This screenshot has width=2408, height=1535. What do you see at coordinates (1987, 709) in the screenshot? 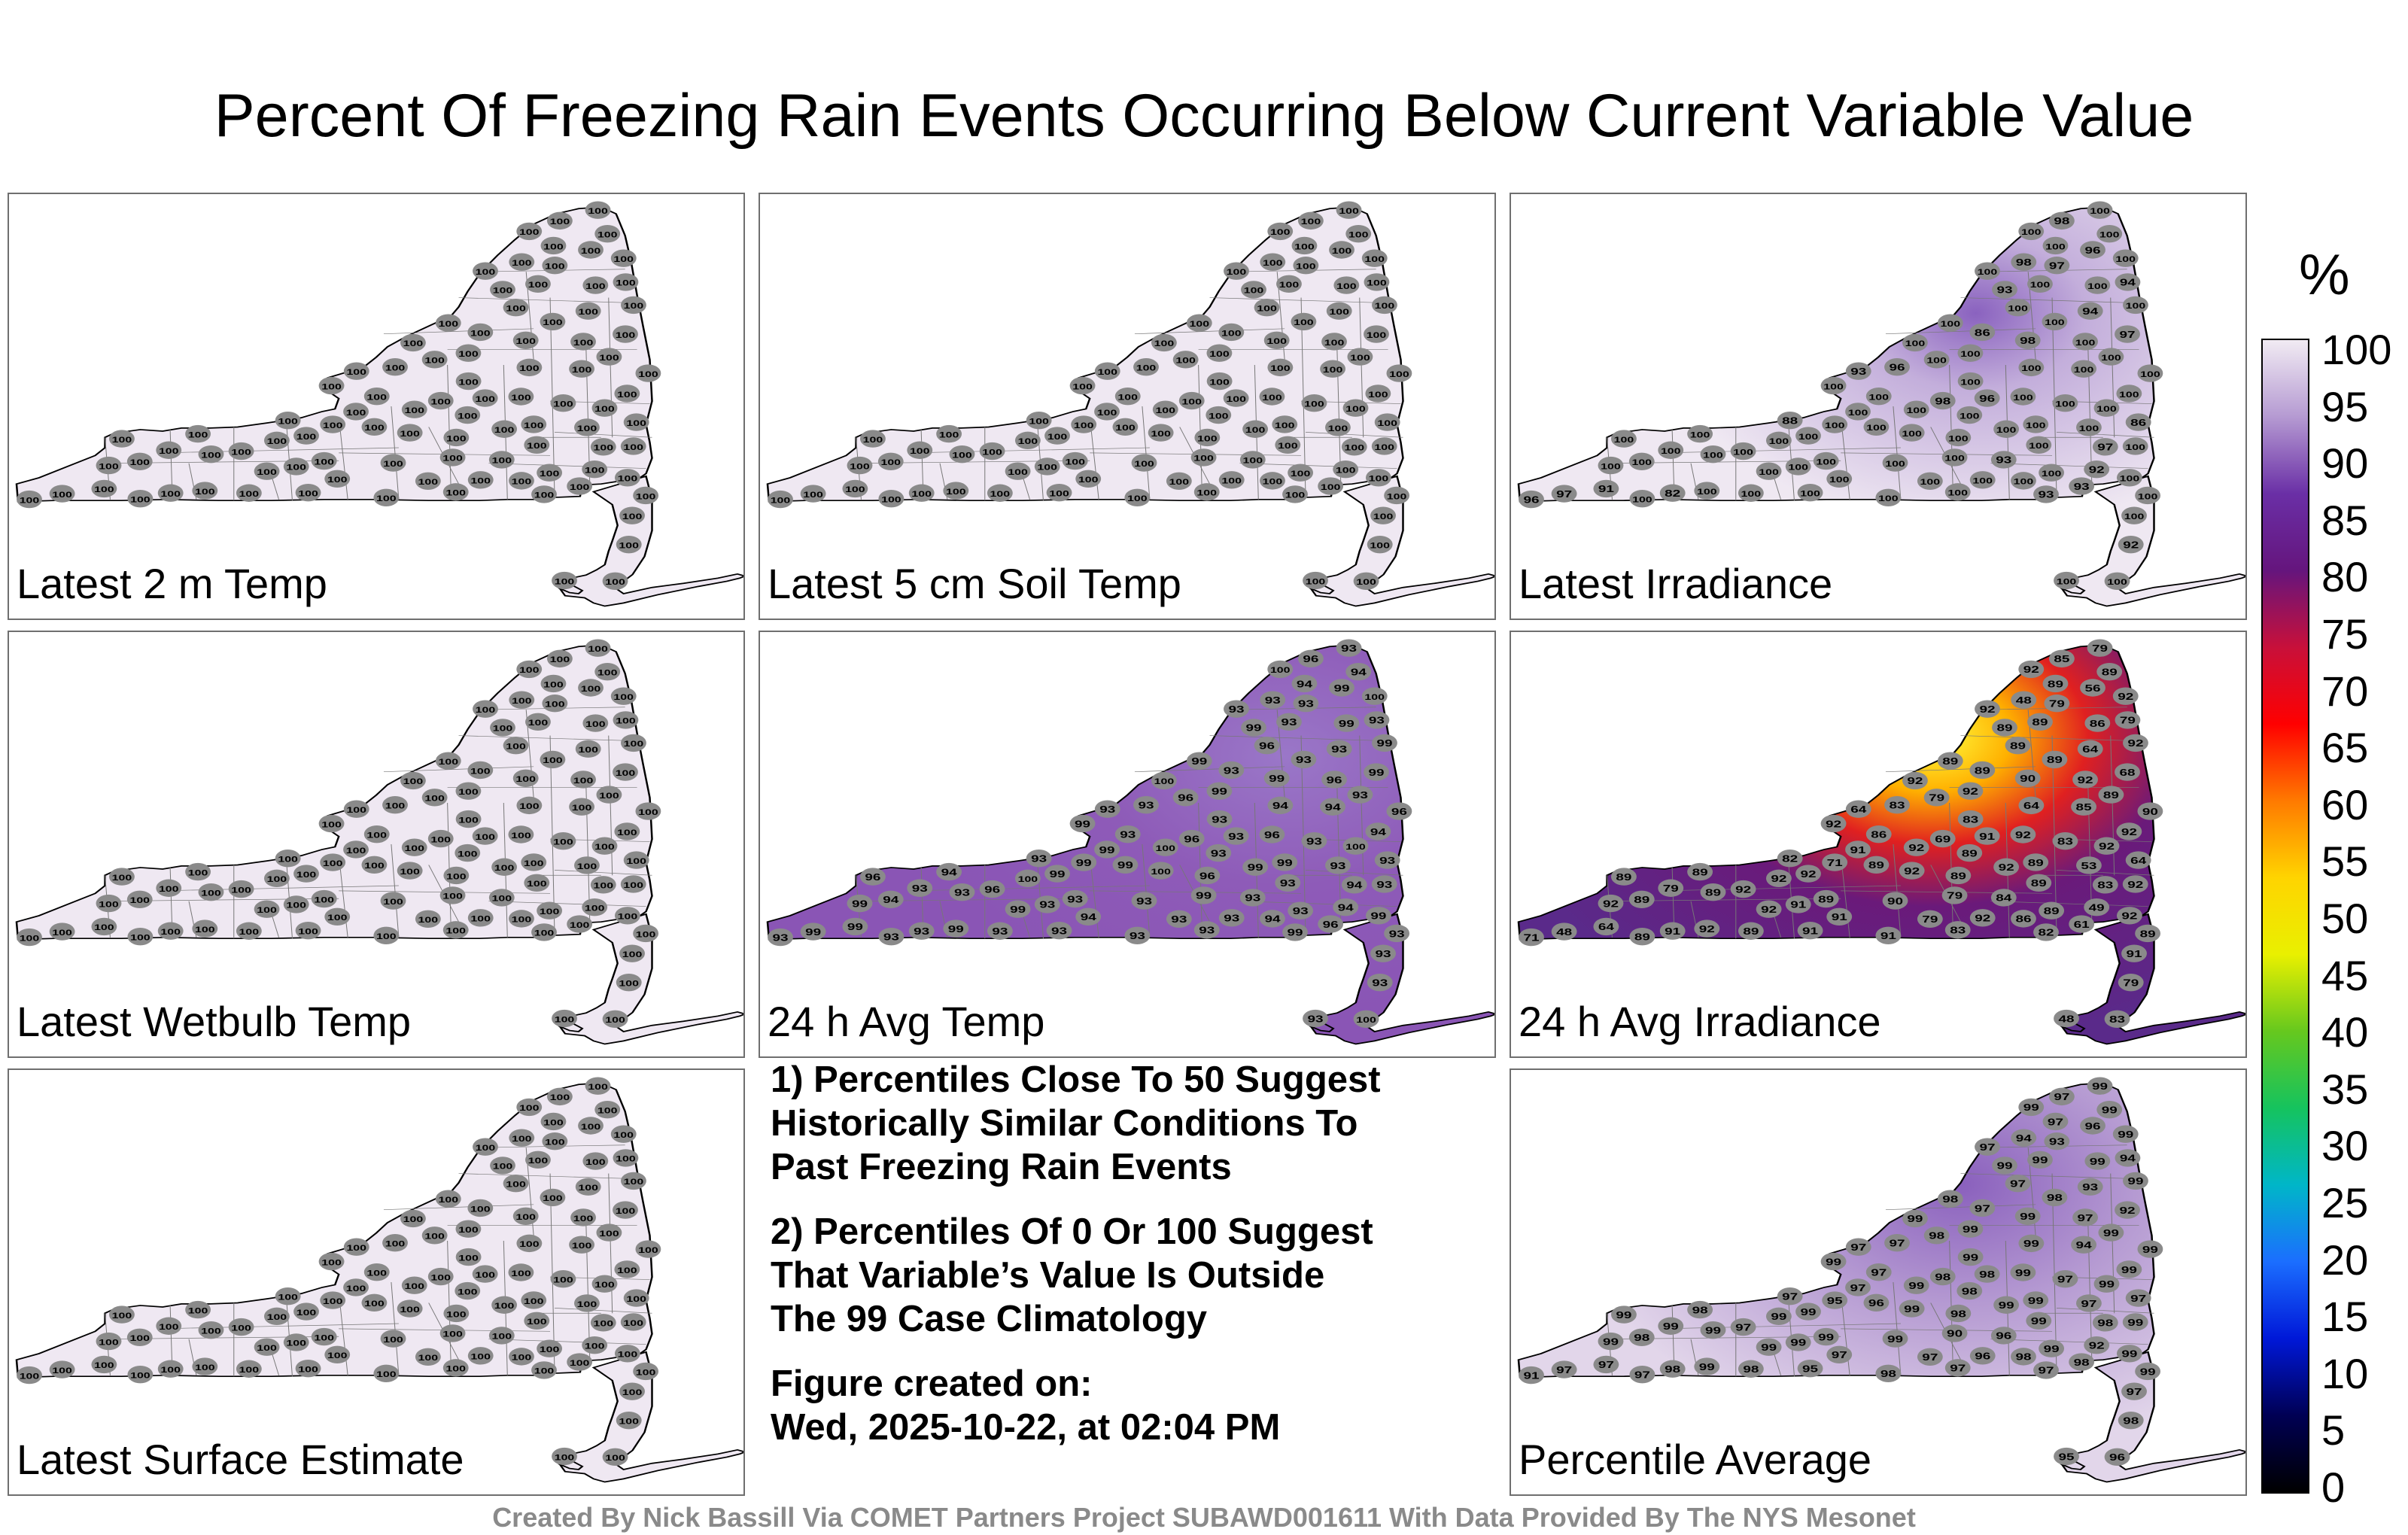
I see `station-marker: 92` at bounding box center [1987, 709].